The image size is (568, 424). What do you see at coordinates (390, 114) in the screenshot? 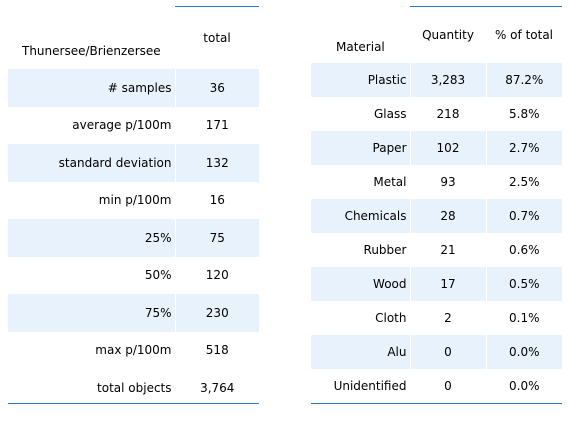
I see `material-name: Glass` at bounding box center [390, 114].